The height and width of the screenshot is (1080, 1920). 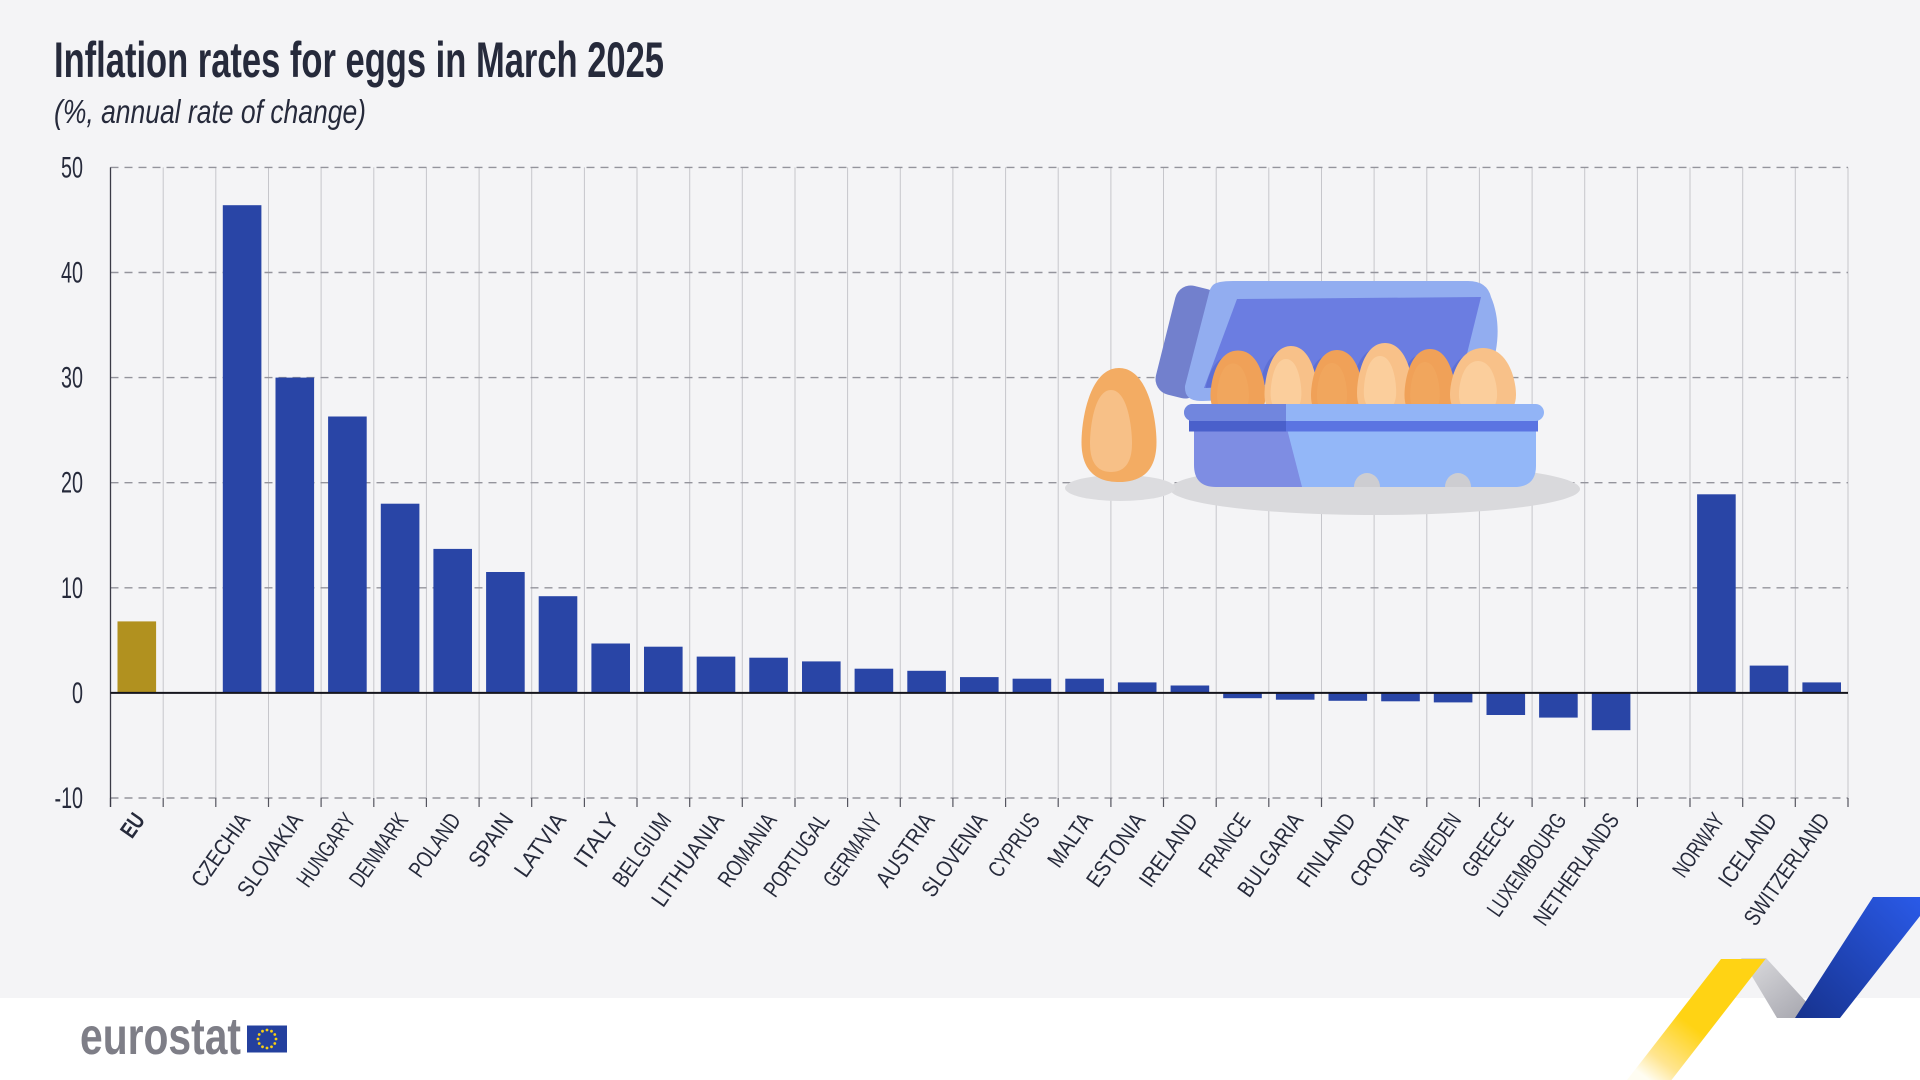 What do you see at coordinates (77, 693) in the screenshot?
I see `svg-text: 0` at bounding box center [77, 693].